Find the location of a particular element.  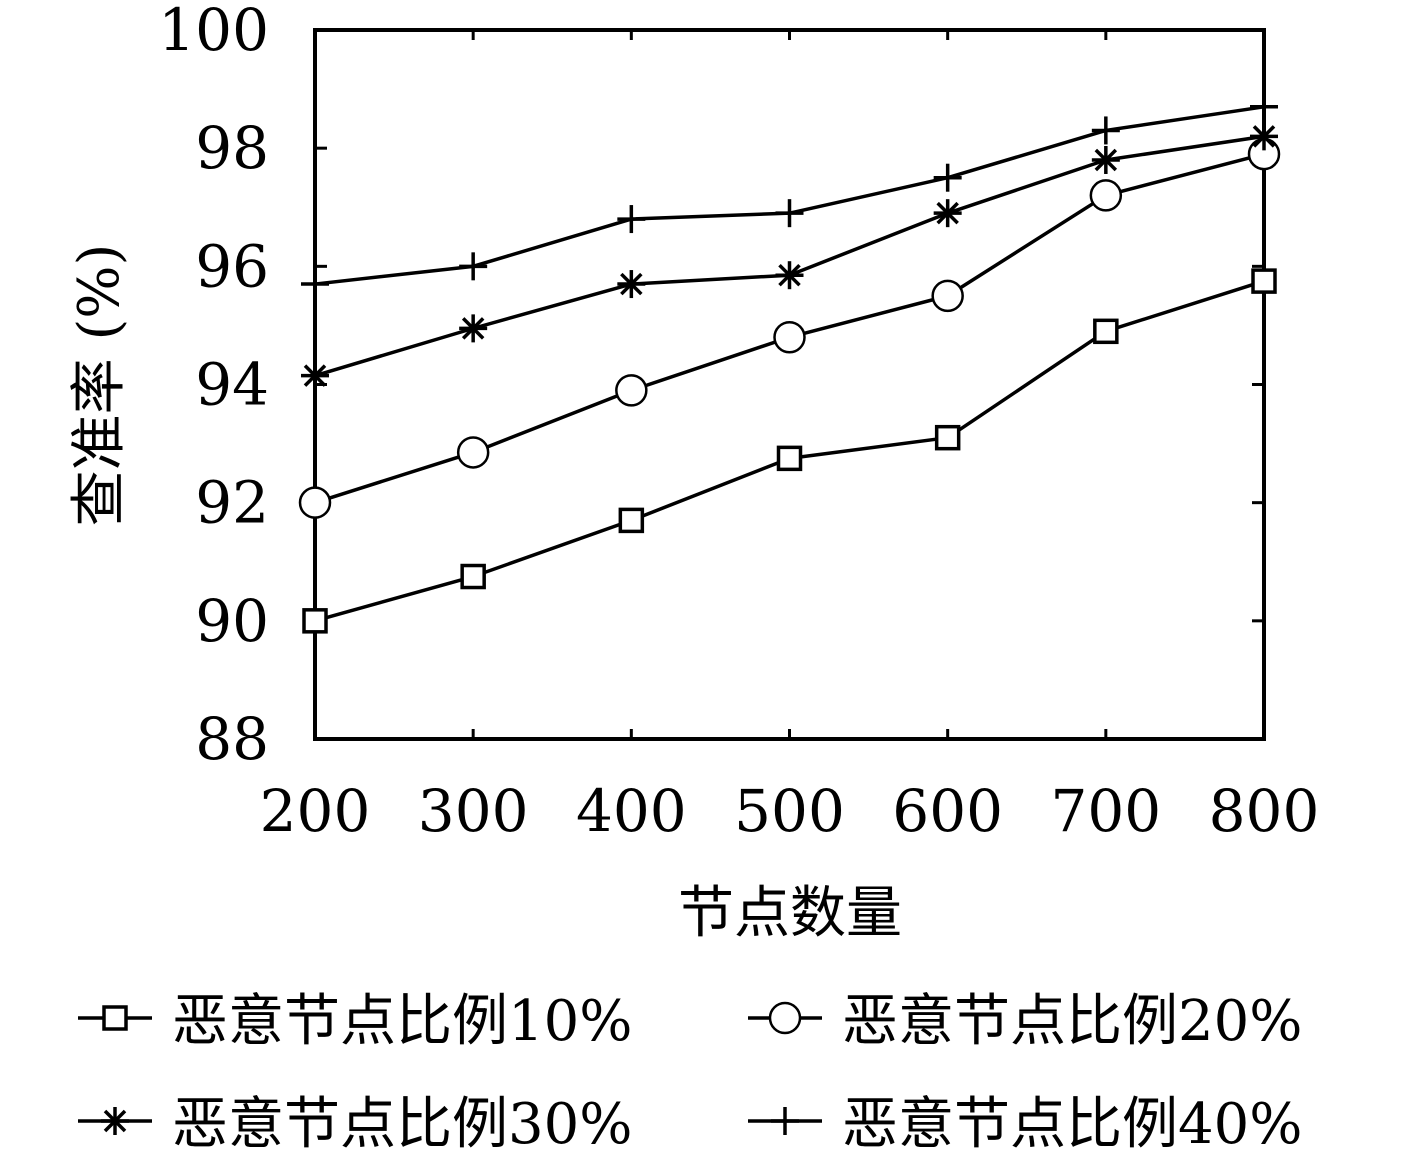

y-tick-label: 100 is located at coordinates (213, 32).